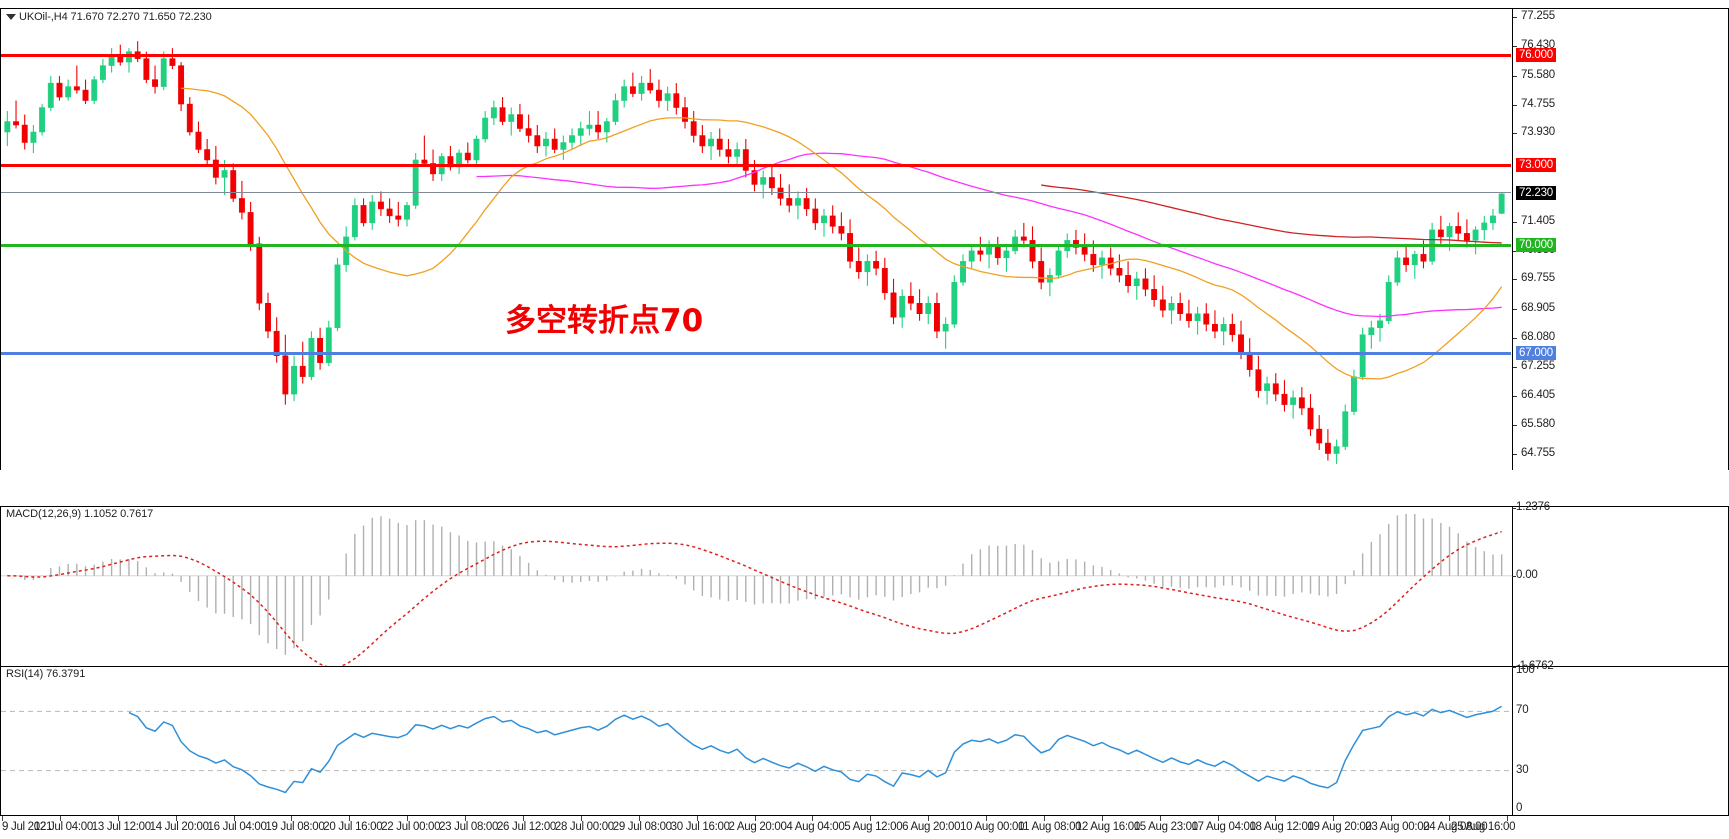 Image resolution: width=1729 pixels, height=839 pixels. Describe the element at coordinates (237, 827) in the screenshot. I see `time-axis-tick: 16 Jul 04:00` at that location.